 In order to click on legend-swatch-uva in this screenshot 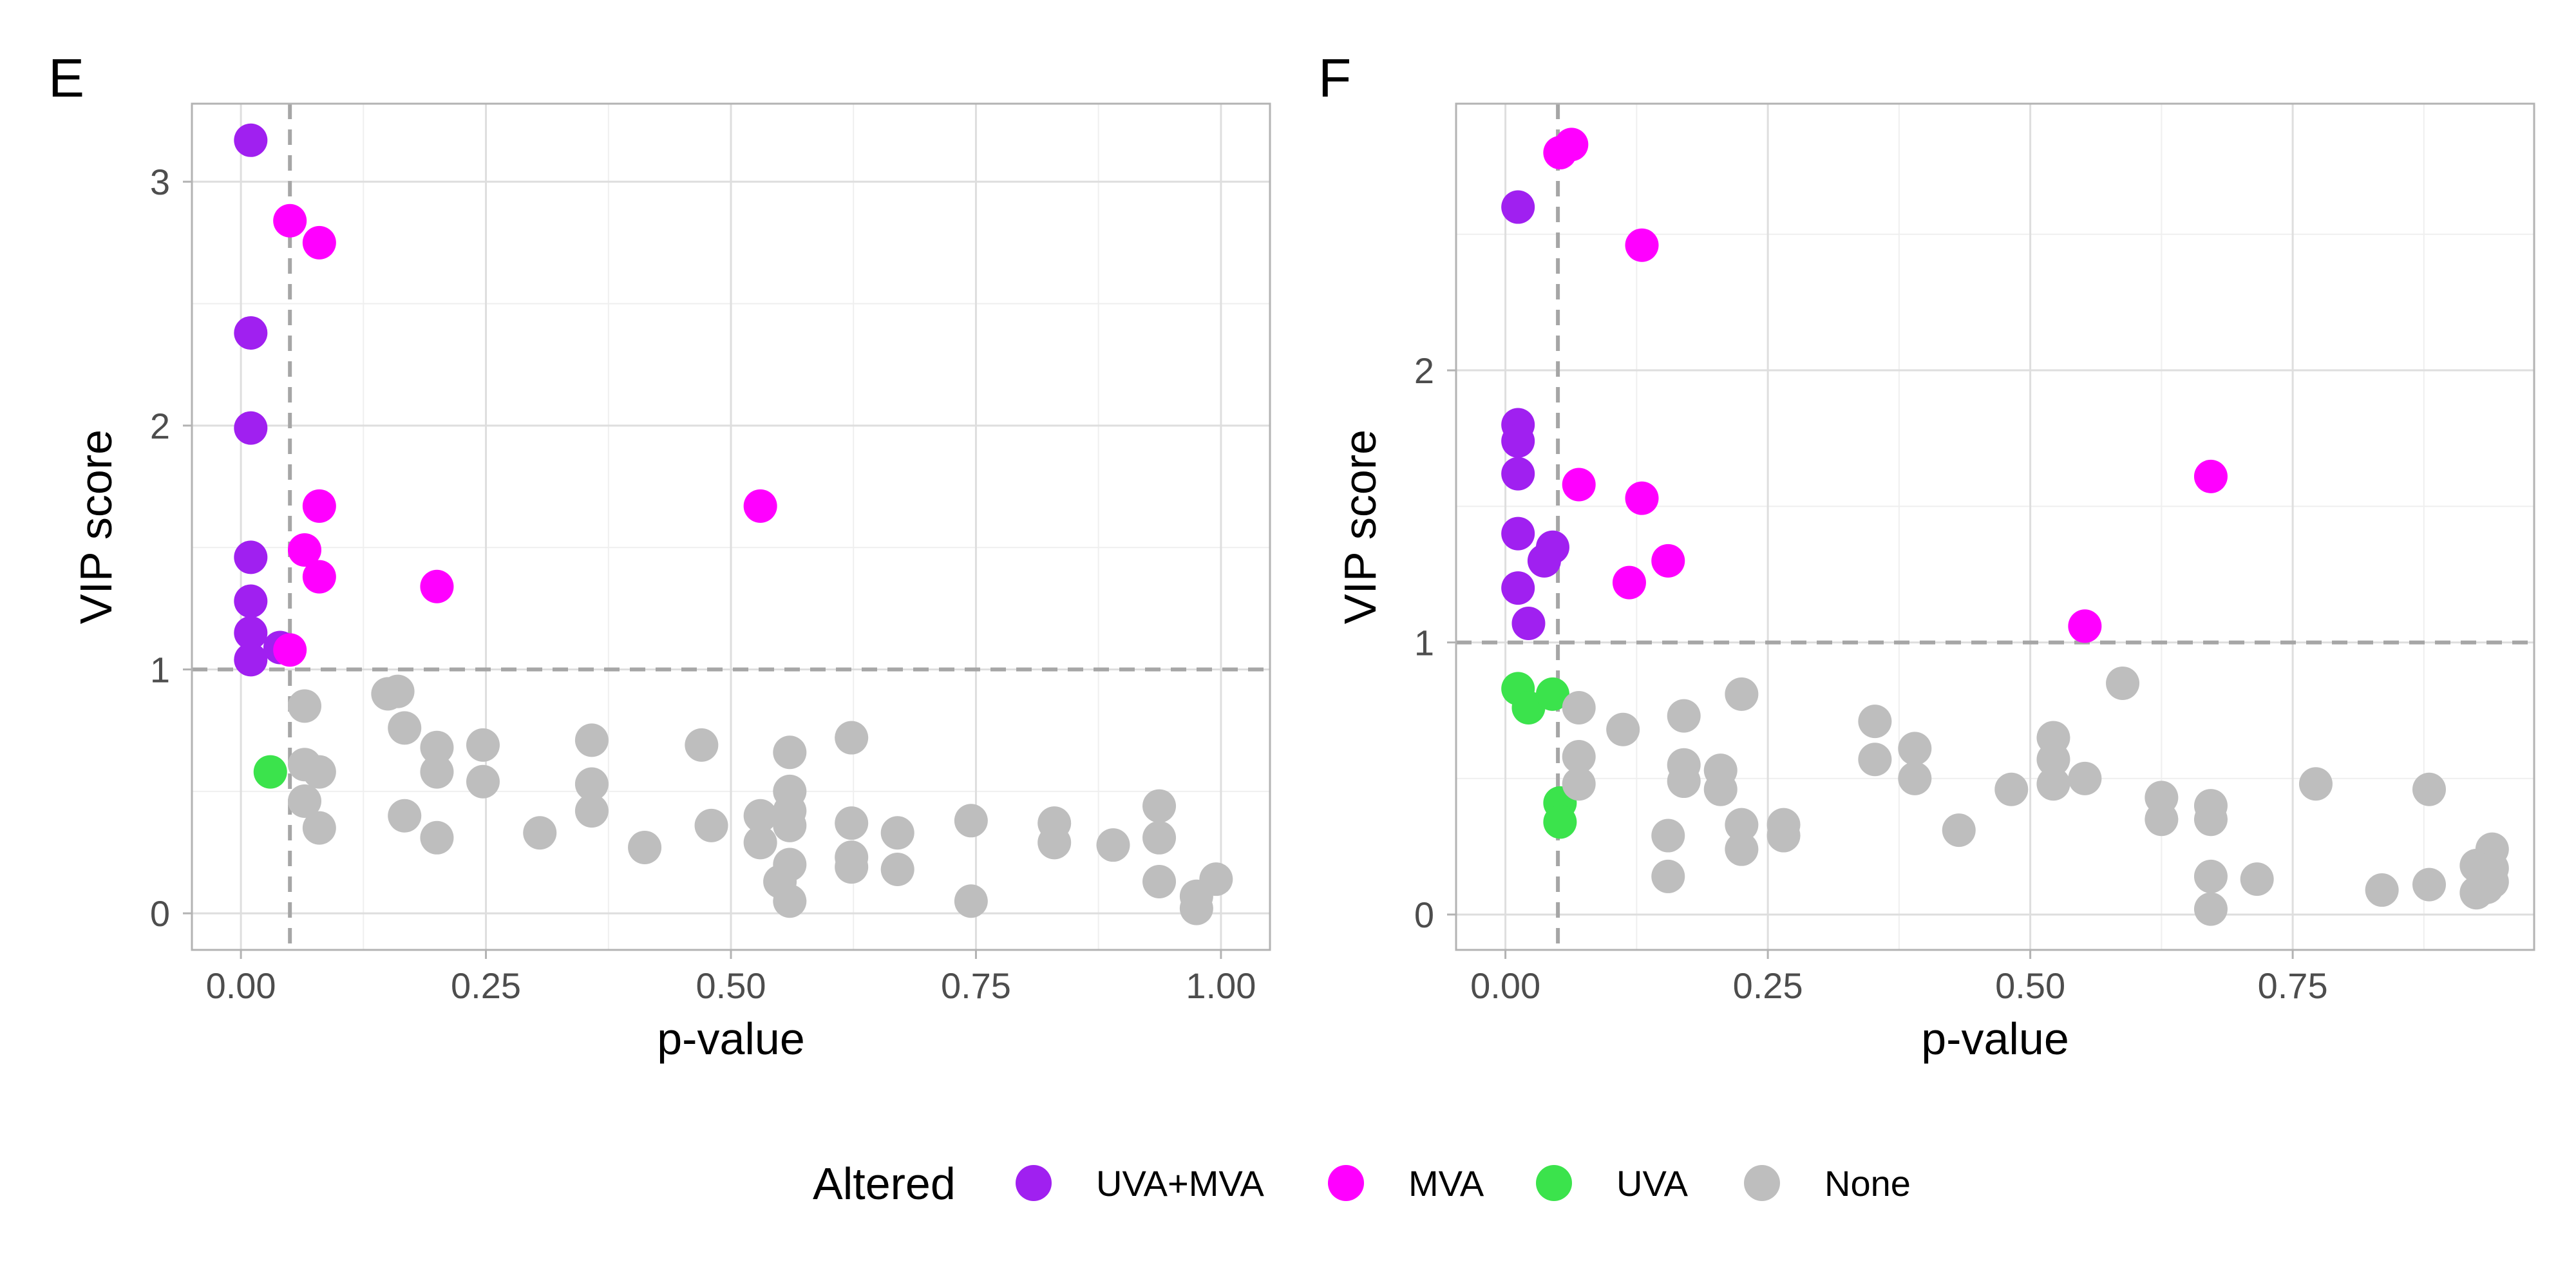, I will do `click(1554, 1183)`.